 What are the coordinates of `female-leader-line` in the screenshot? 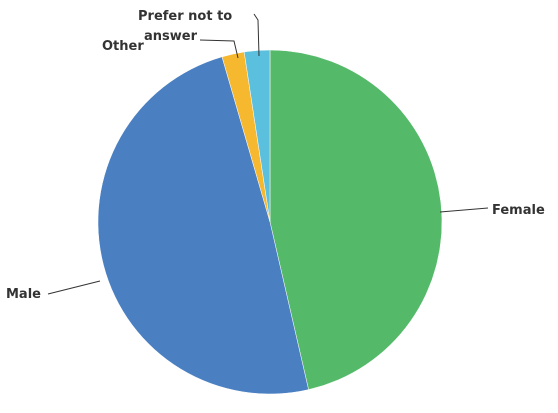 It's located at (464, 210).